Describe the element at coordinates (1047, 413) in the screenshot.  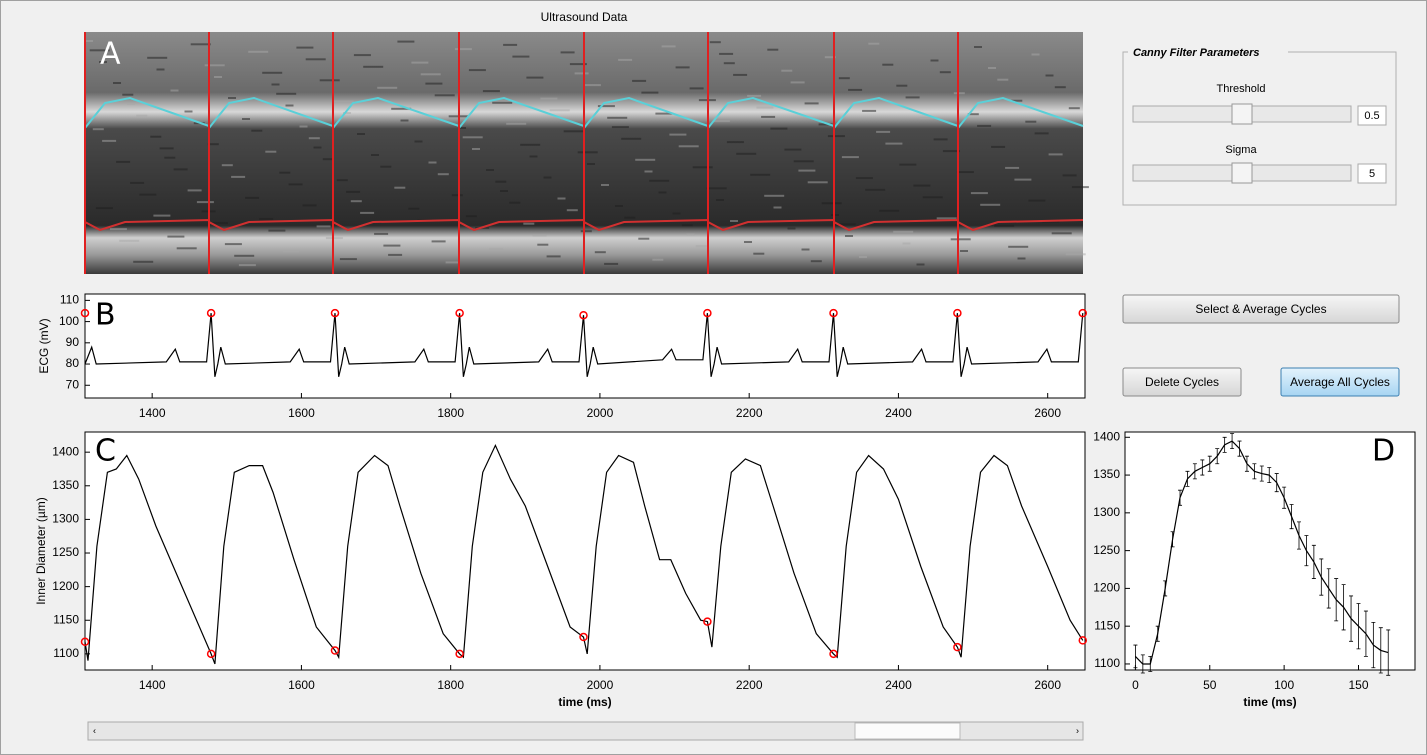
I see `x-tick-label: 2600` at that location.